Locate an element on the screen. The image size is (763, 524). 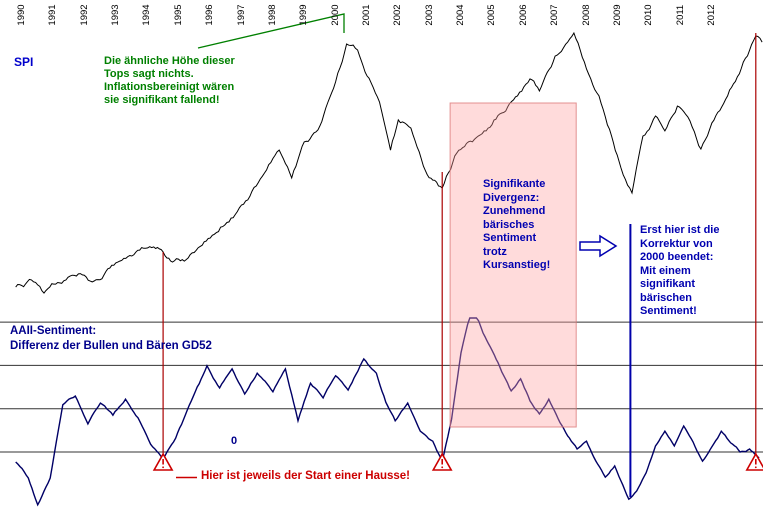
blue-arrow-icon is located at coordinates (598, 246).